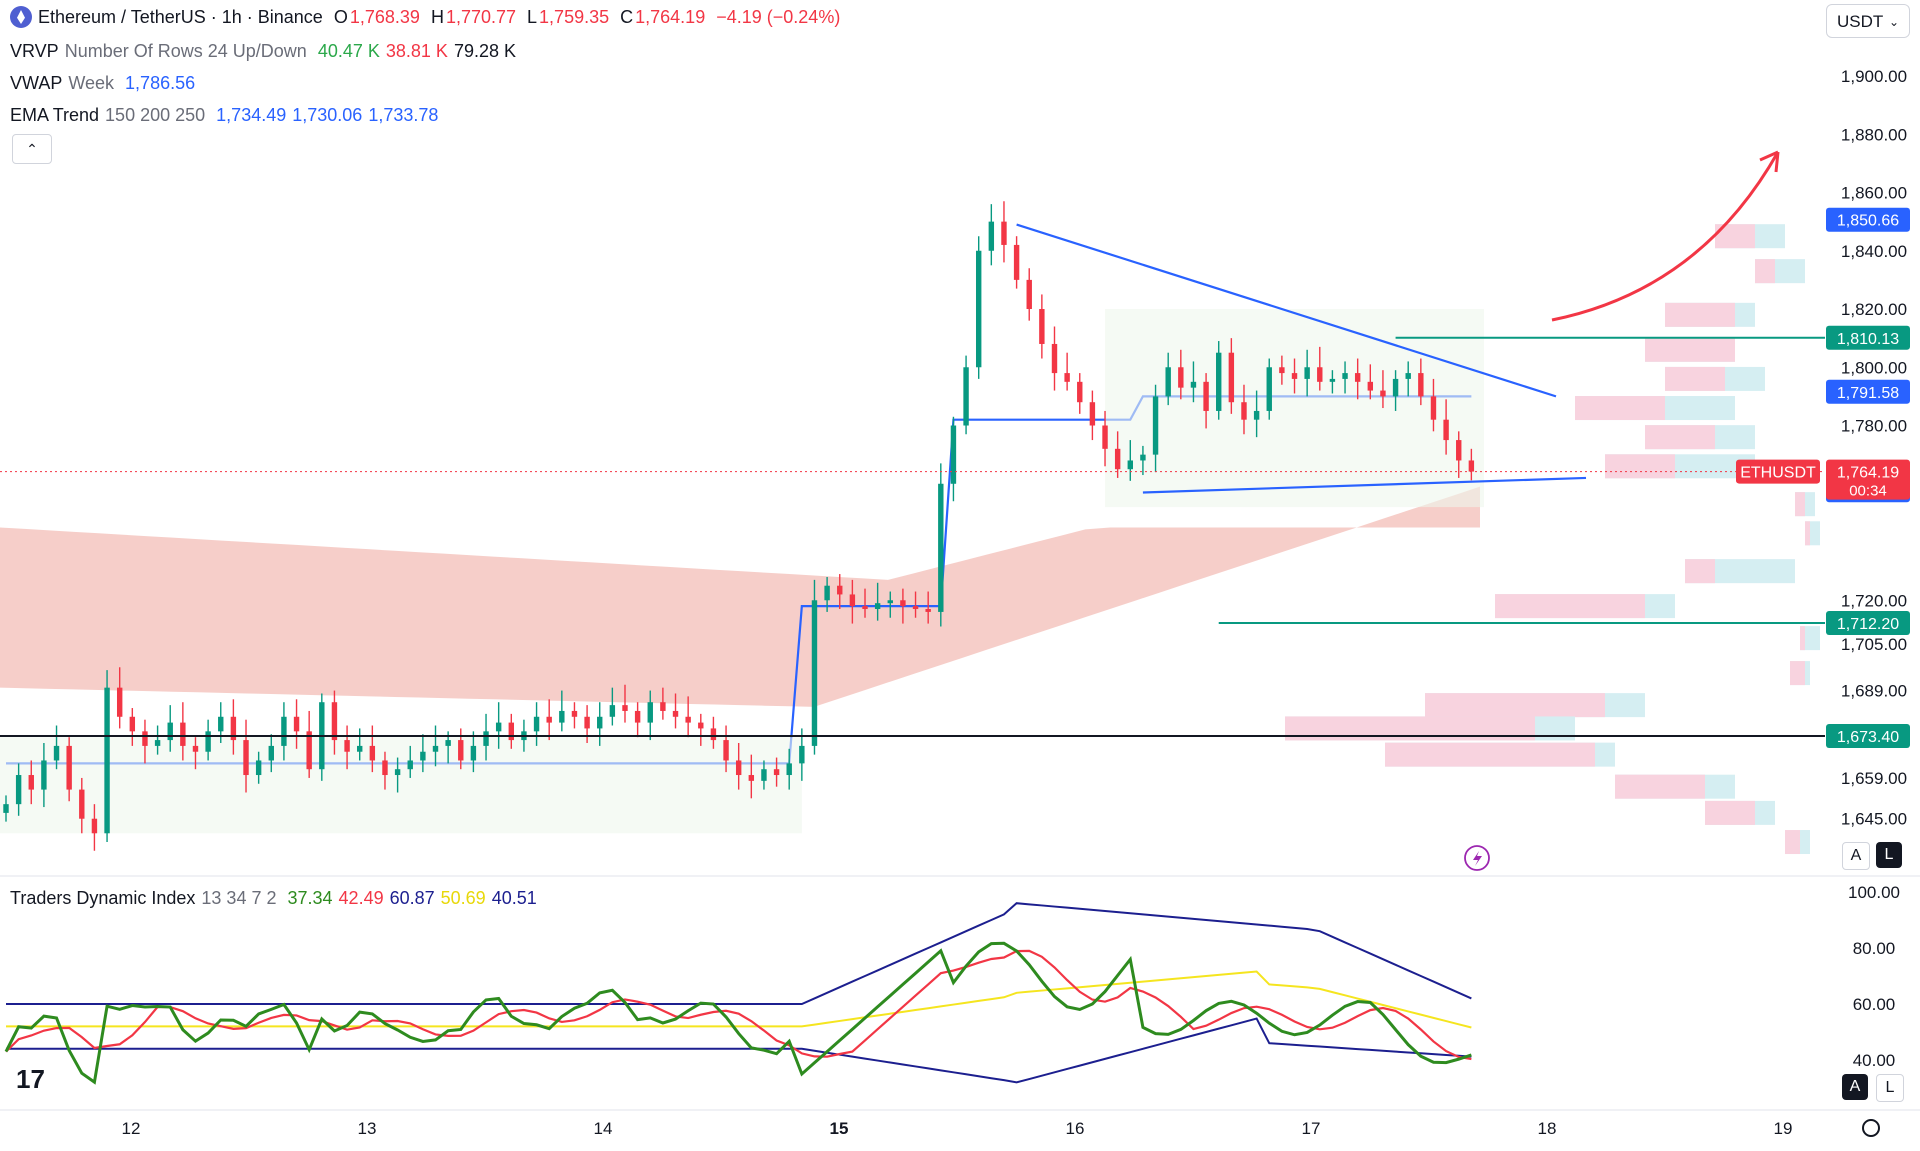  I want to click on time-tick-label: 19, so click(1783, 1128).